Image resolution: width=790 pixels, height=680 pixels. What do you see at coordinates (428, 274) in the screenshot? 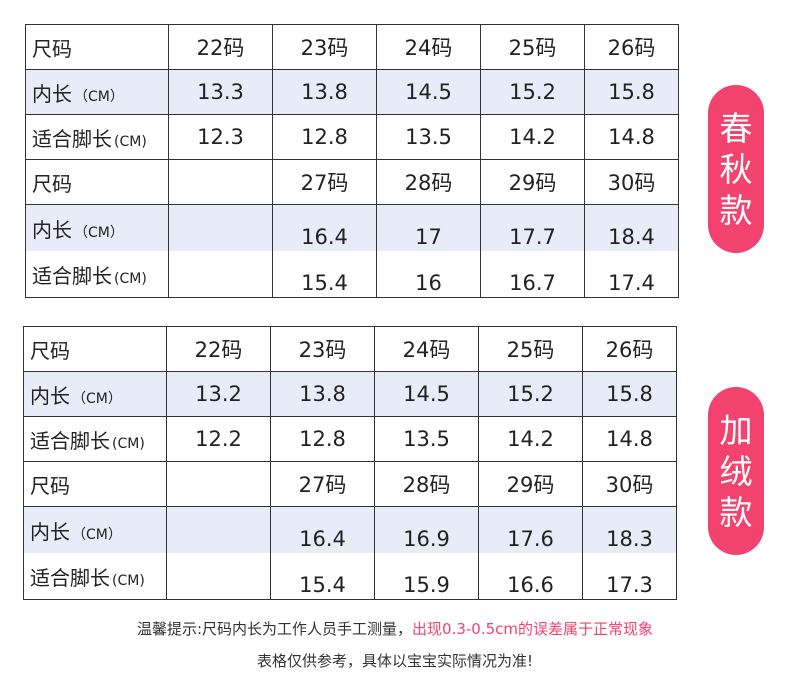
I see `table-cell: 16` at bounding box center [428, 274].